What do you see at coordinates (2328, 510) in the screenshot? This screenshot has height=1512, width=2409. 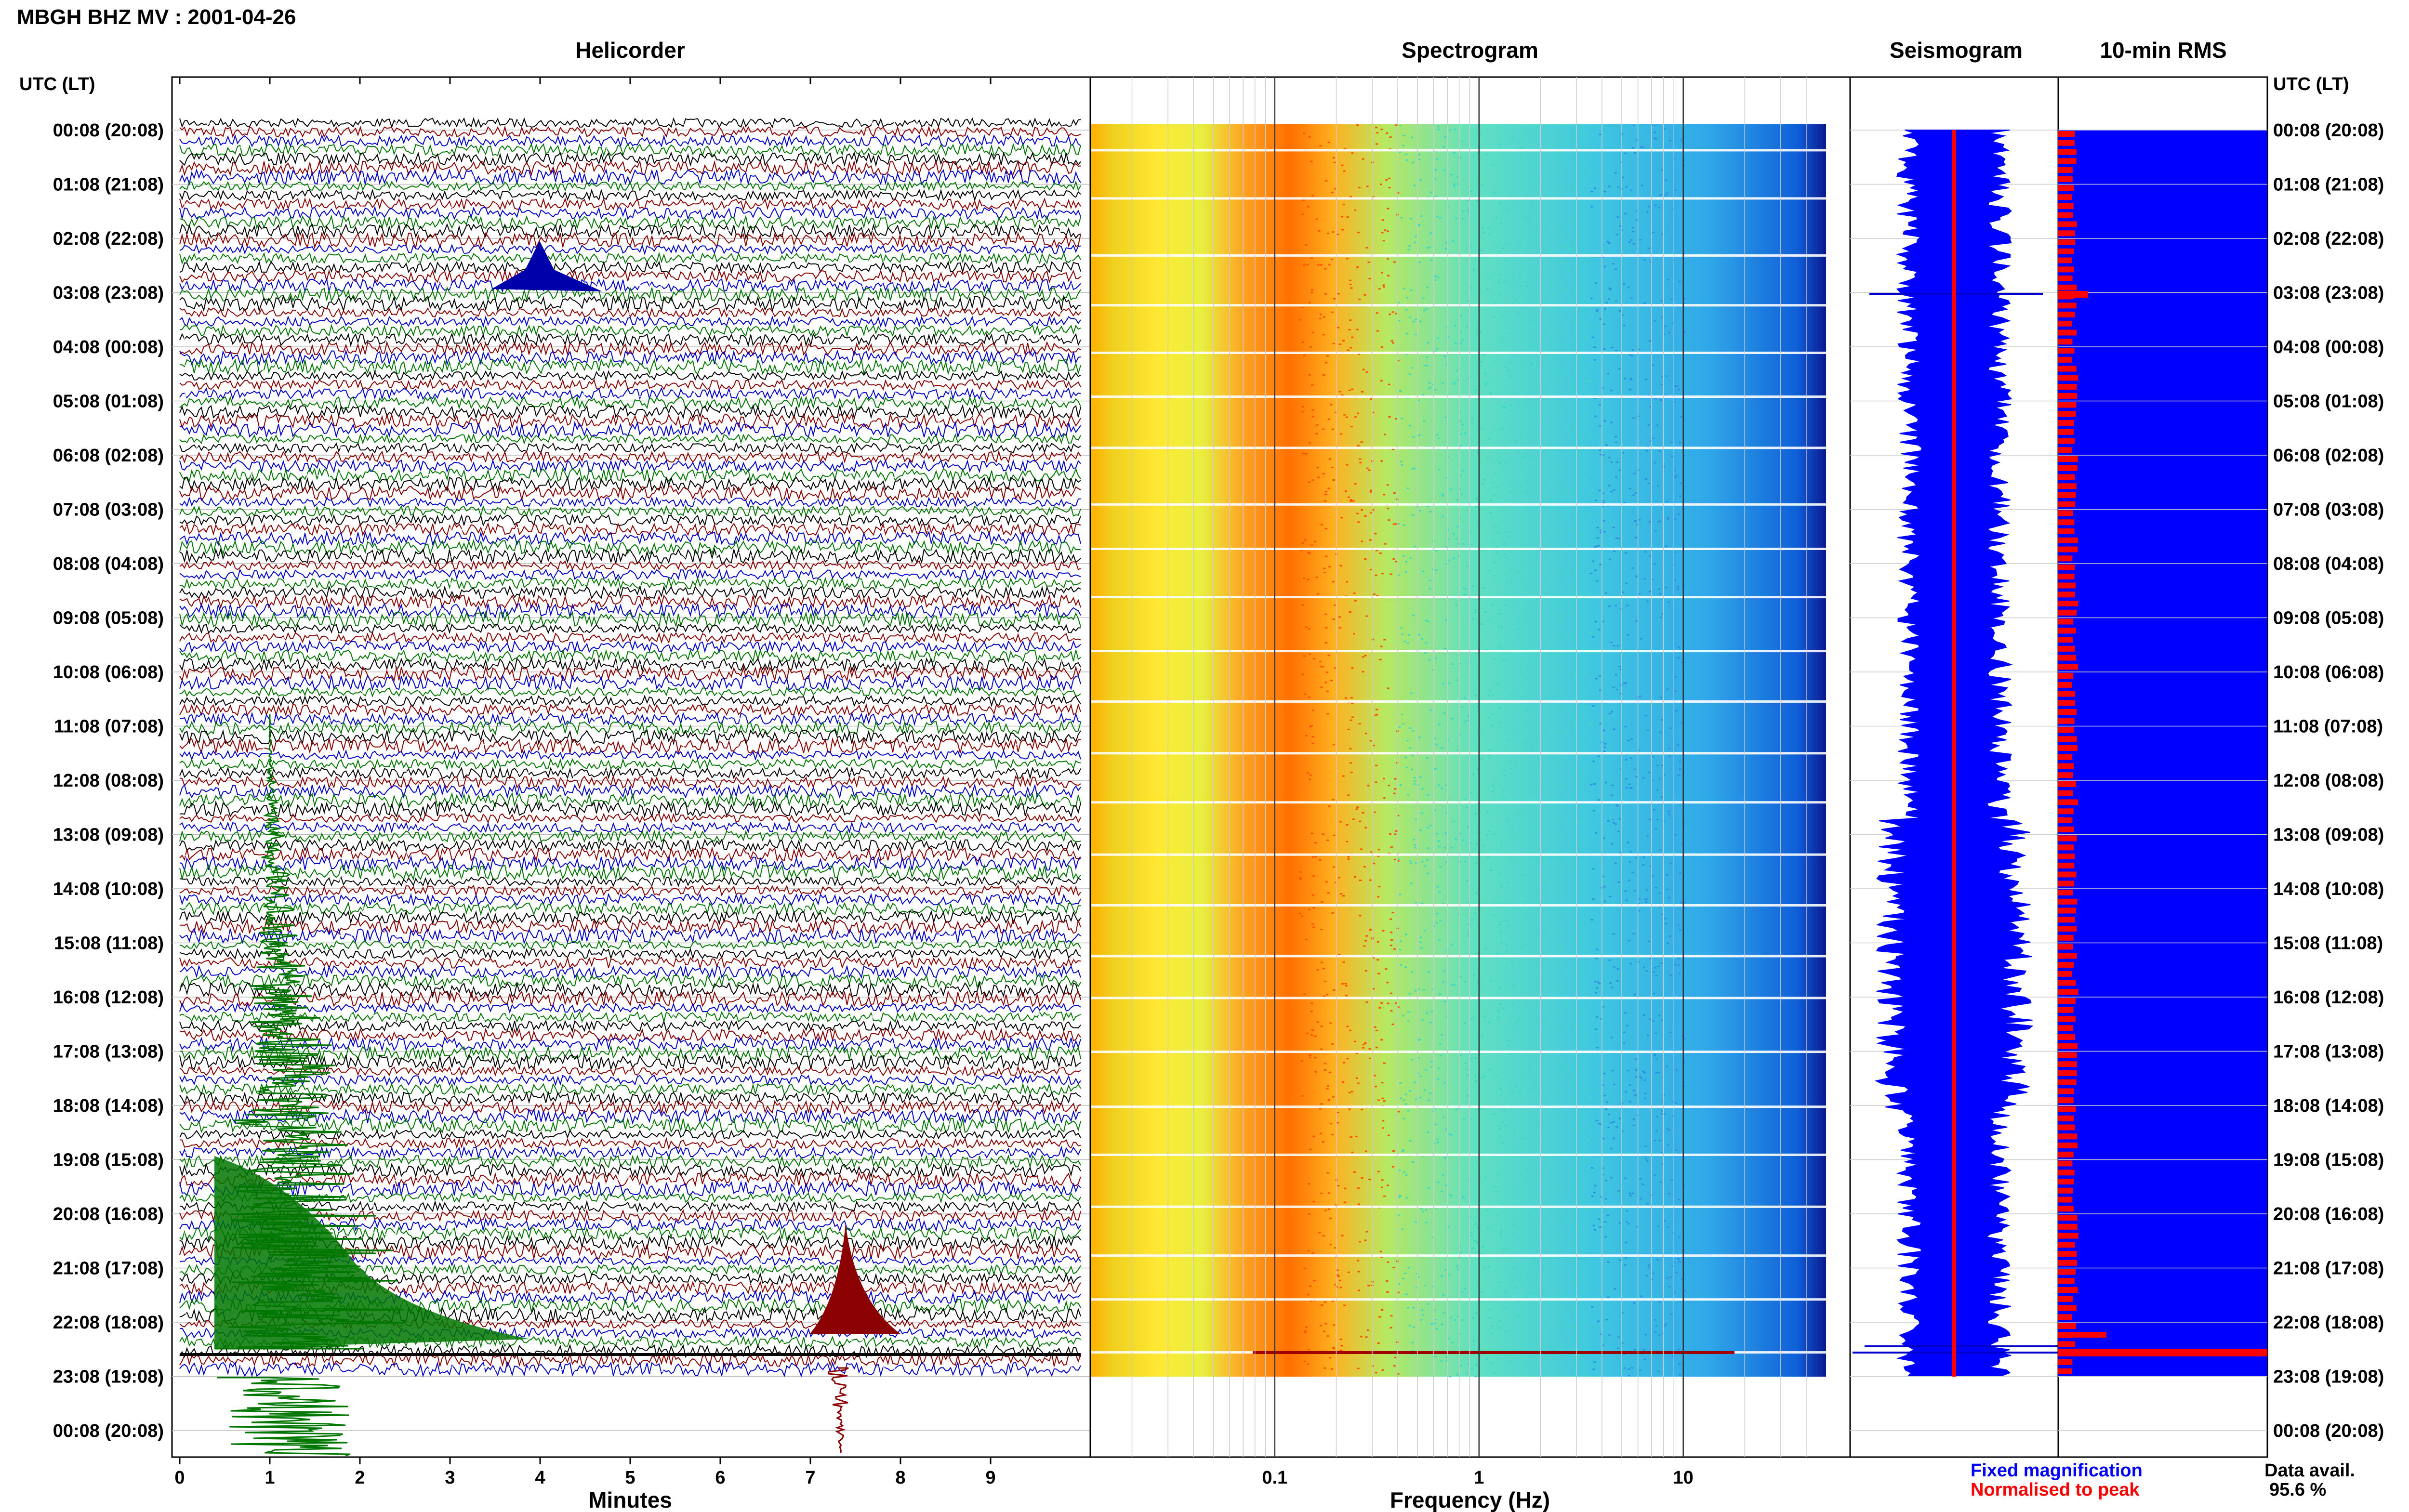 I see `time-label-right: 07:08 (03:08)` at bounding box center [2328, 510].